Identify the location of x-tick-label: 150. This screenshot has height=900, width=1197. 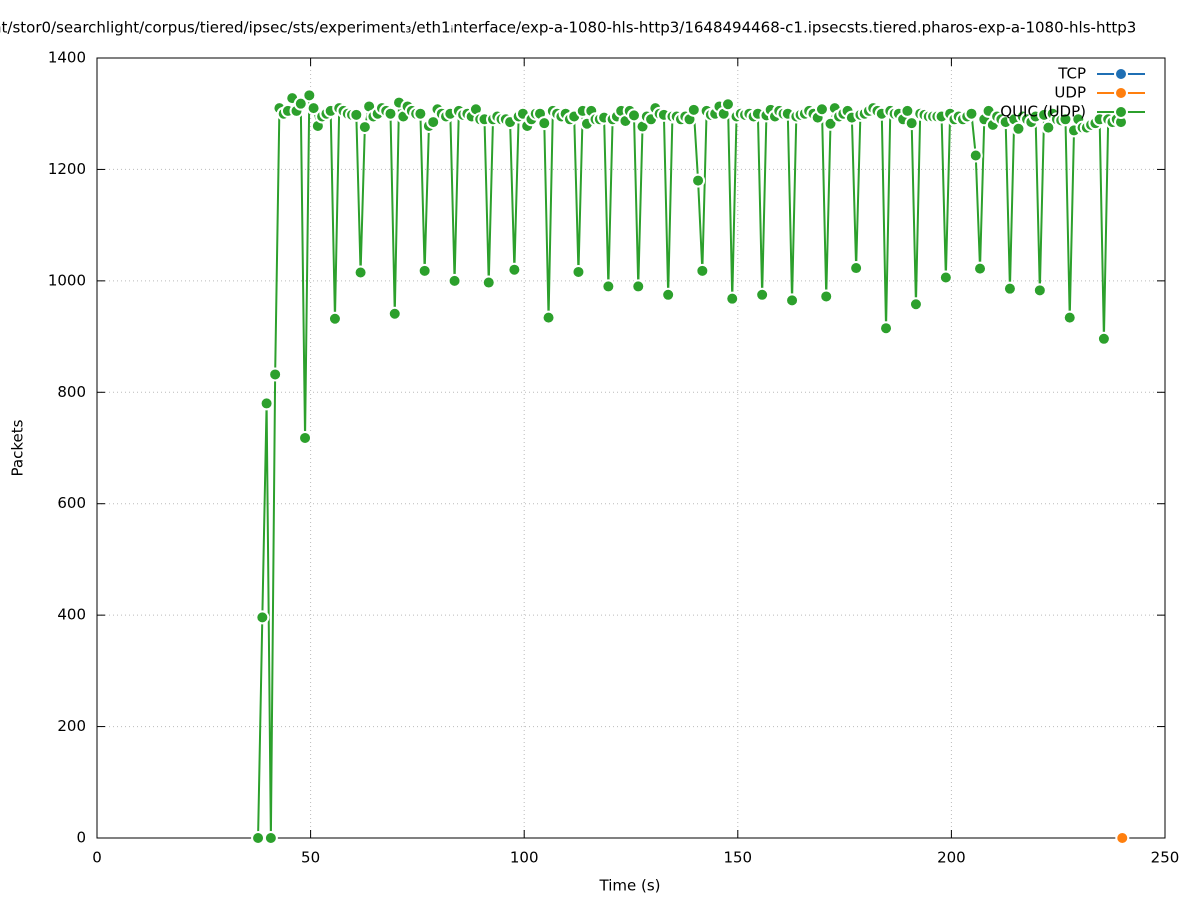
(737, 858).